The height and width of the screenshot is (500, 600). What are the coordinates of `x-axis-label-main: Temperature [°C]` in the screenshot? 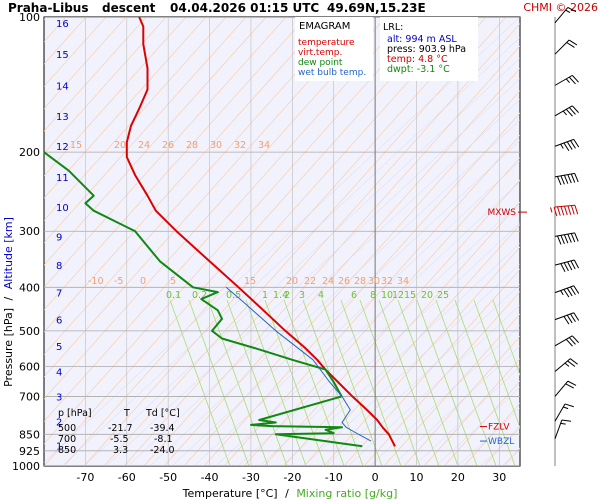 It's located at (230, 493).